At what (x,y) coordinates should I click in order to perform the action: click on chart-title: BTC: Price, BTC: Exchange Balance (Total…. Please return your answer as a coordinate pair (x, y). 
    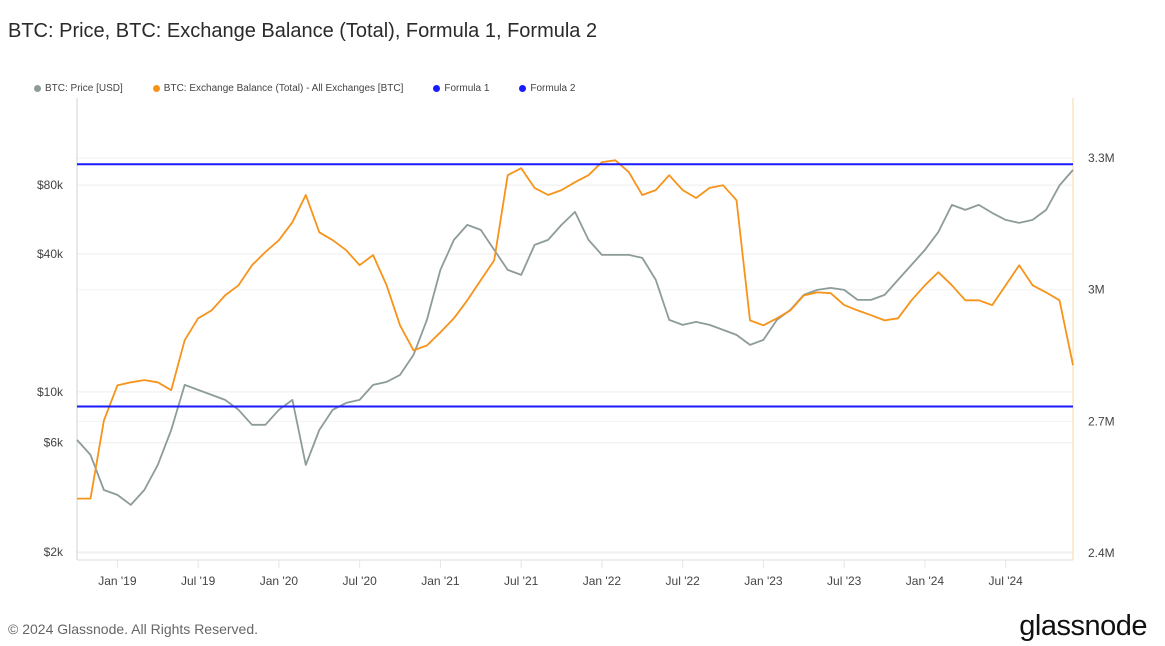
    Looking at the image, I should click on (303, 31).